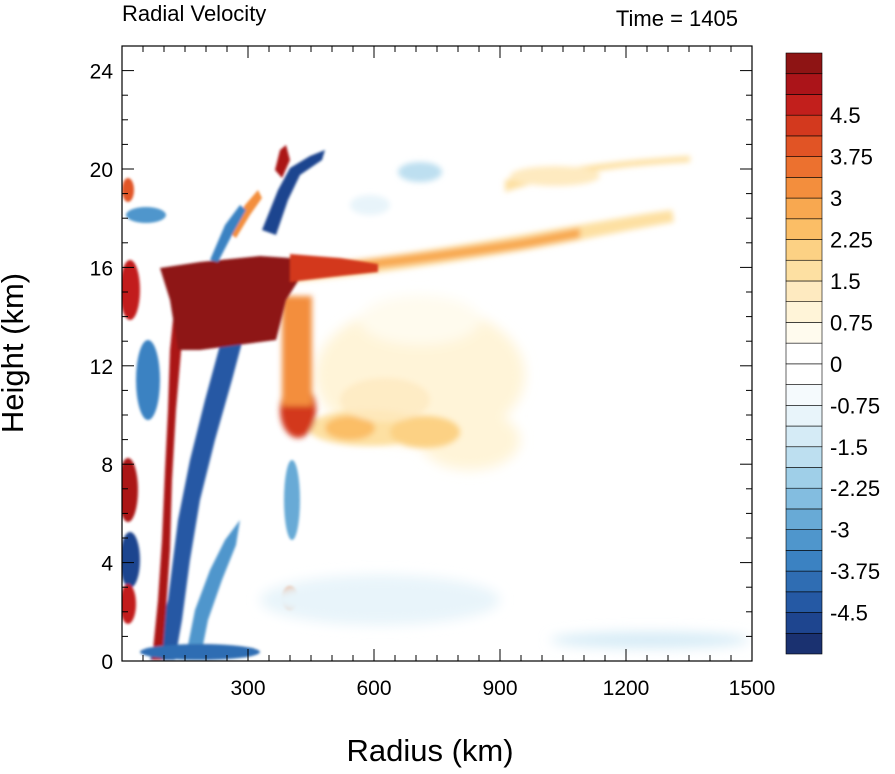  Describe the element at coordinates (107, 564) in the screenshot. I see `y-tick-label: 4` at that location.